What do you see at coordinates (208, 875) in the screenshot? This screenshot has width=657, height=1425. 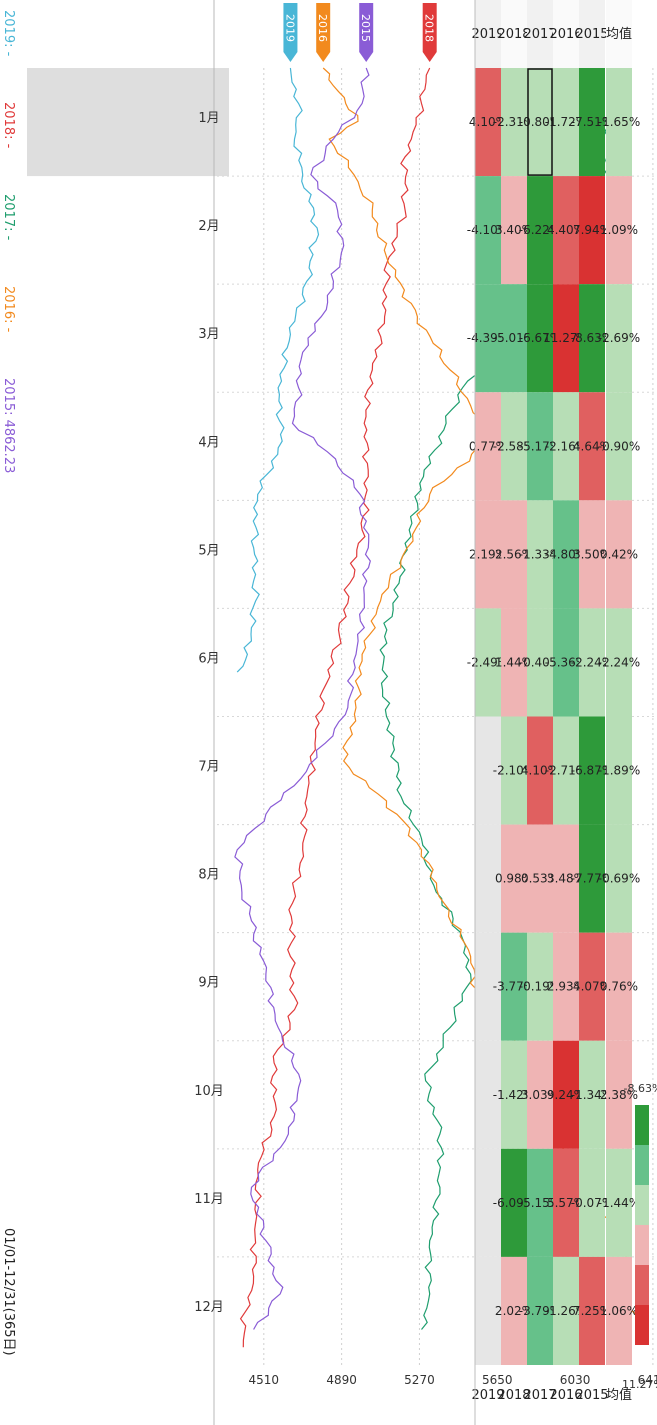 I see `month-label-7: 8月` at bounding box center [208, 875].